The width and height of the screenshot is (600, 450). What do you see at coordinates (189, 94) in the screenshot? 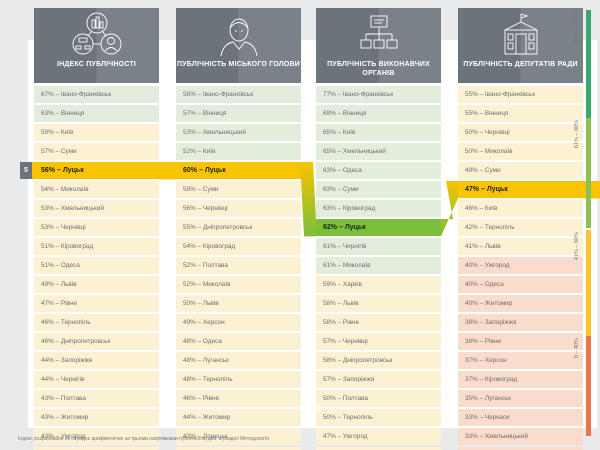
I see `row-percent: 58%` at bounding box center [189, 94].